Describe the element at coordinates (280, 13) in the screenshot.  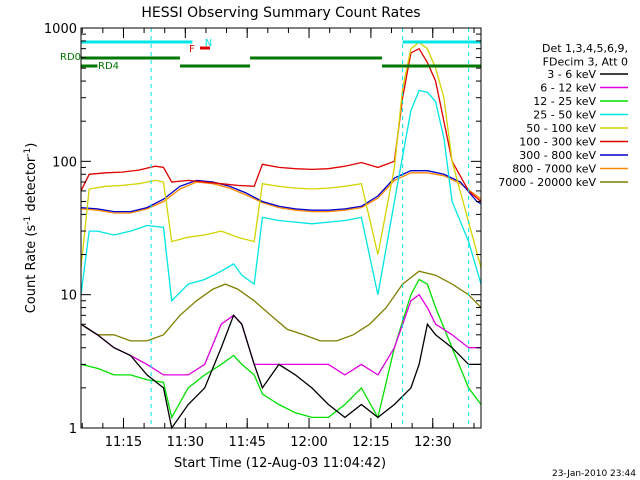
I see `chart-title: HESSI Observing Summary Count Rates` at that location.